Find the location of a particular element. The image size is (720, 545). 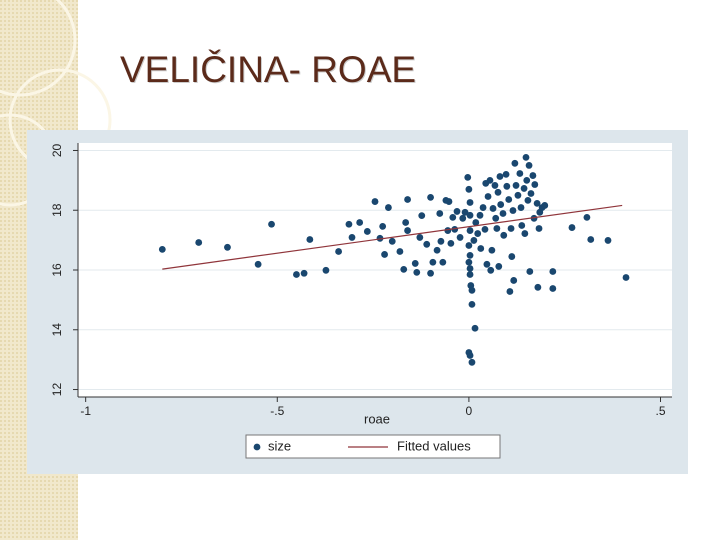

x-tick-label: -1 is located at coordinates (85, 411).